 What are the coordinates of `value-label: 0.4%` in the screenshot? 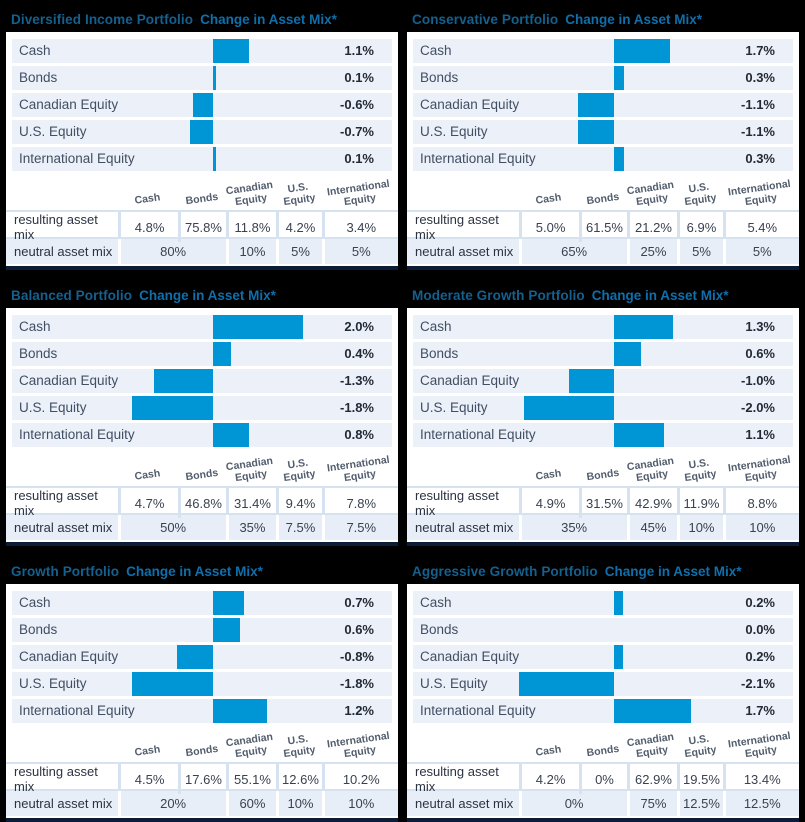 It's located at (359, 353).